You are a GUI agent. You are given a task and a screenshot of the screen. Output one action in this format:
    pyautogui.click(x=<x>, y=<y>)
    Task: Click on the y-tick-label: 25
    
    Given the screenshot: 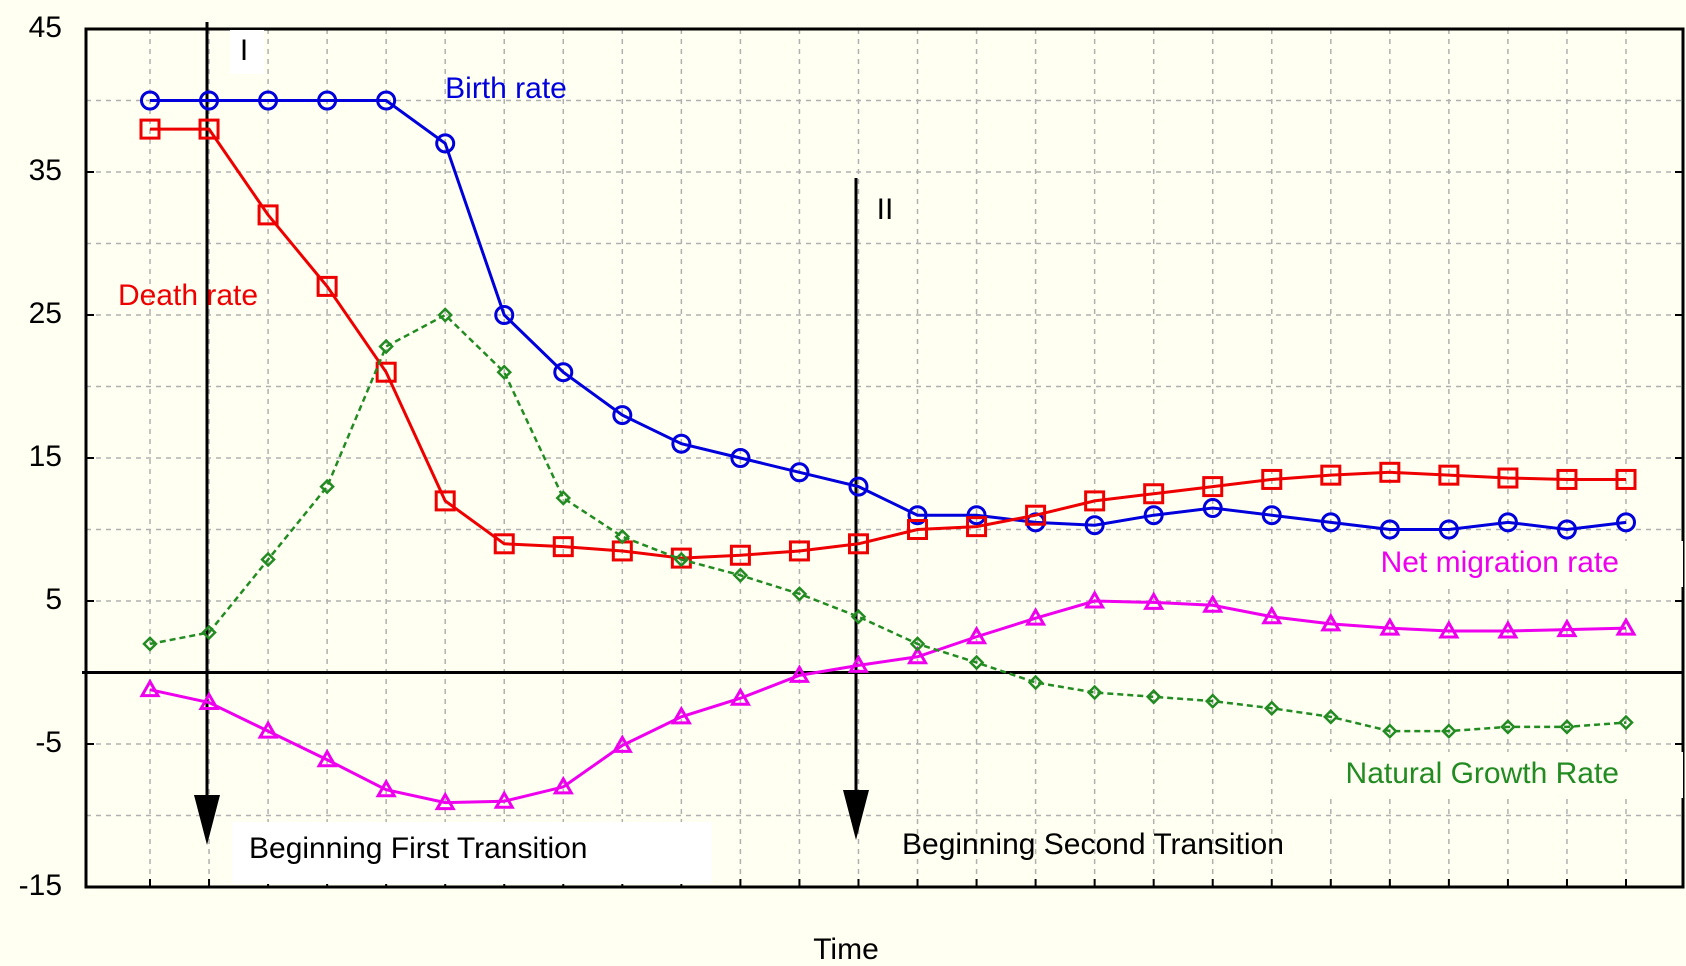 What is the action you would take?
    pyautogui.click(x=45, y=313)
    